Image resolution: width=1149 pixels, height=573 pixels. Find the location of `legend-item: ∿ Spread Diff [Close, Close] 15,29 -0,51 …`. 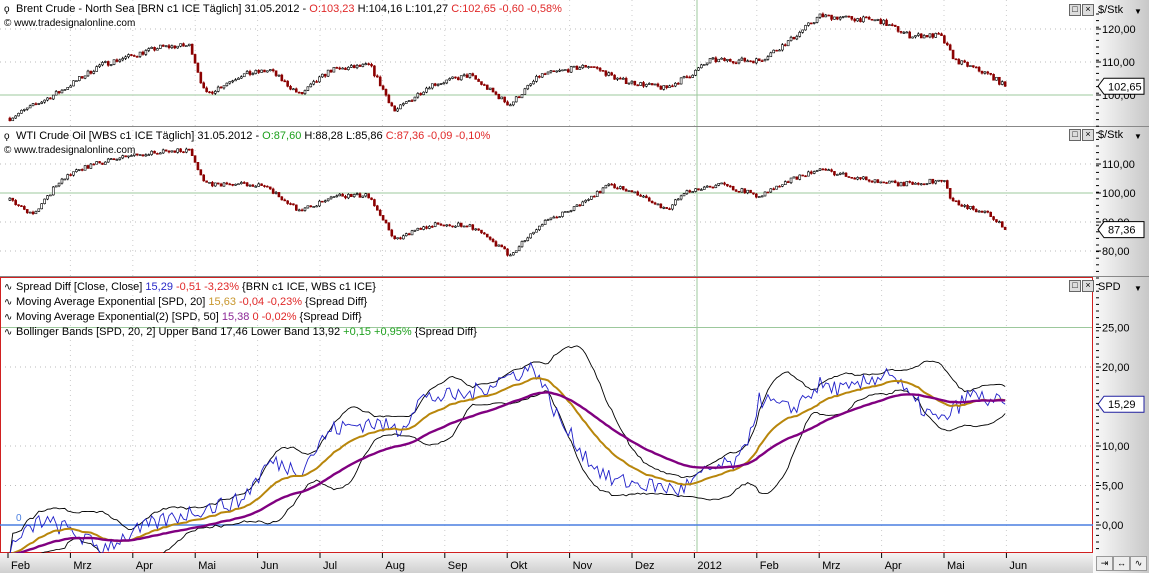

legend-item: ∿ Spread Diff [Close, Close] 15,29 -0,51 … is located at coordinates (240, 287).